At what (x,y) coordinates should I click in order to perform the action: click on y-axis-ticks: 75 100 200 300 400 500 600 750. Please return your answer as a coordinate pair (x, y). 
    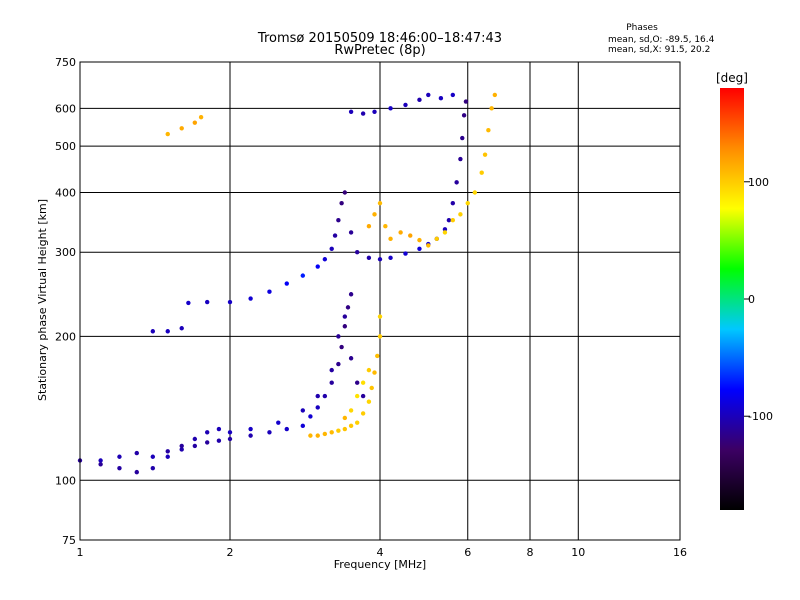
    Looking at the image, I should click on (65, 301).